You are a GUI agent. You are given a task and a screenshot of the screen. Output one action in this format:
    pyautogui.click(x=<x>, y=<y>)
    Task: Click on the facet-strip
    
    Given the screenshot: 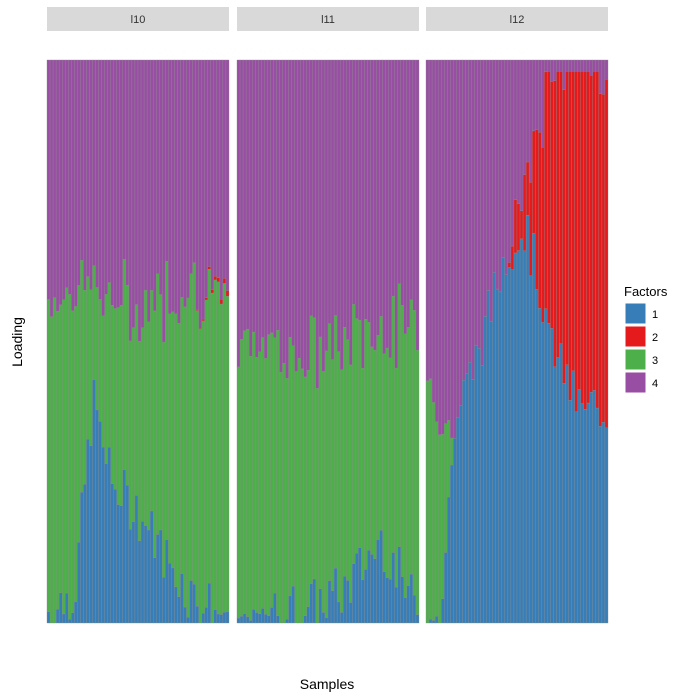 What is the action you would take?
    pyautogui.click(x=517, y=19)
    